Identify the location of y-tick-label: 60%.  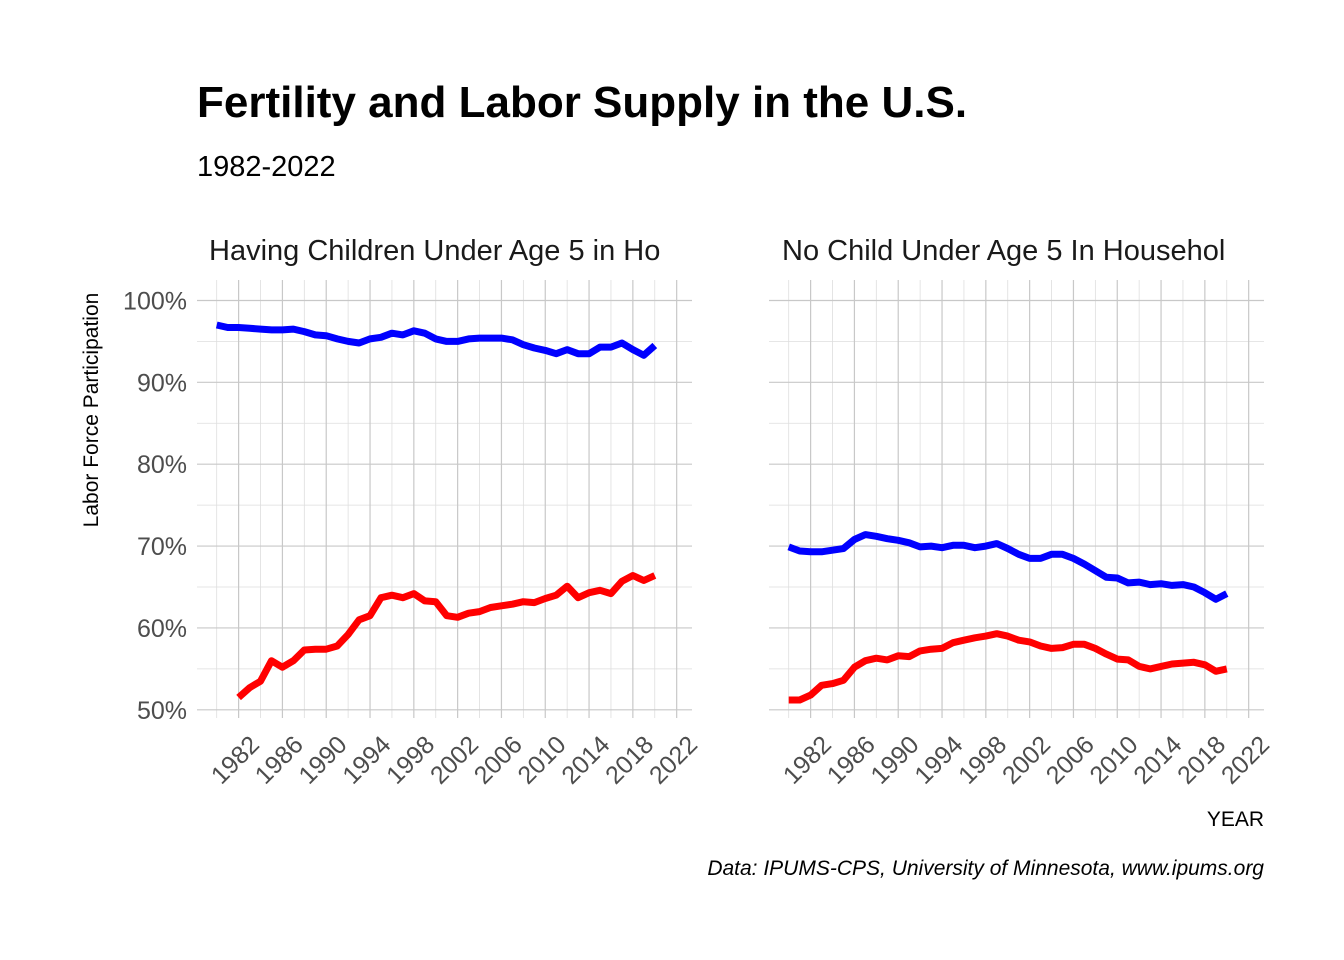
(162, 629).